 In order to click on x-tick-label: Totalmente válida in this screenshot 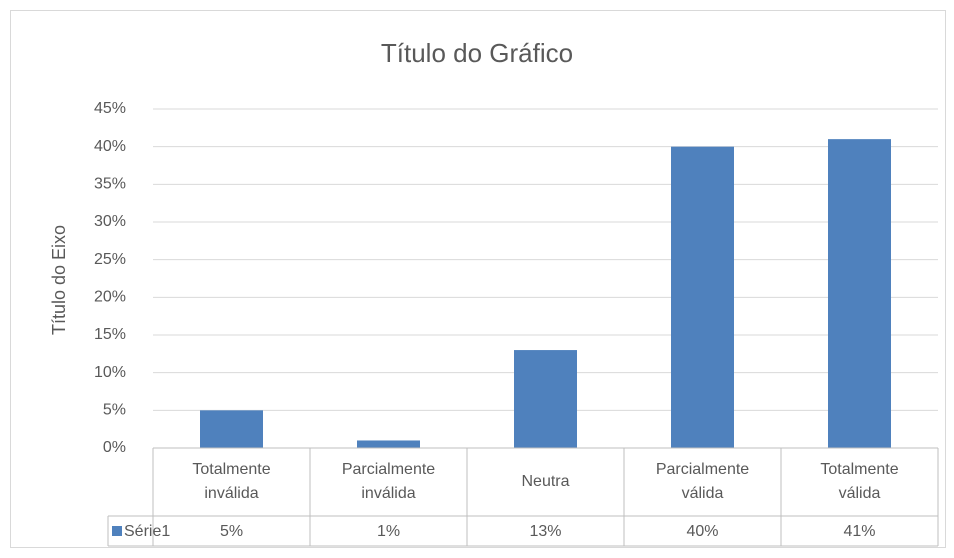, I will do `click(859, 481)`.